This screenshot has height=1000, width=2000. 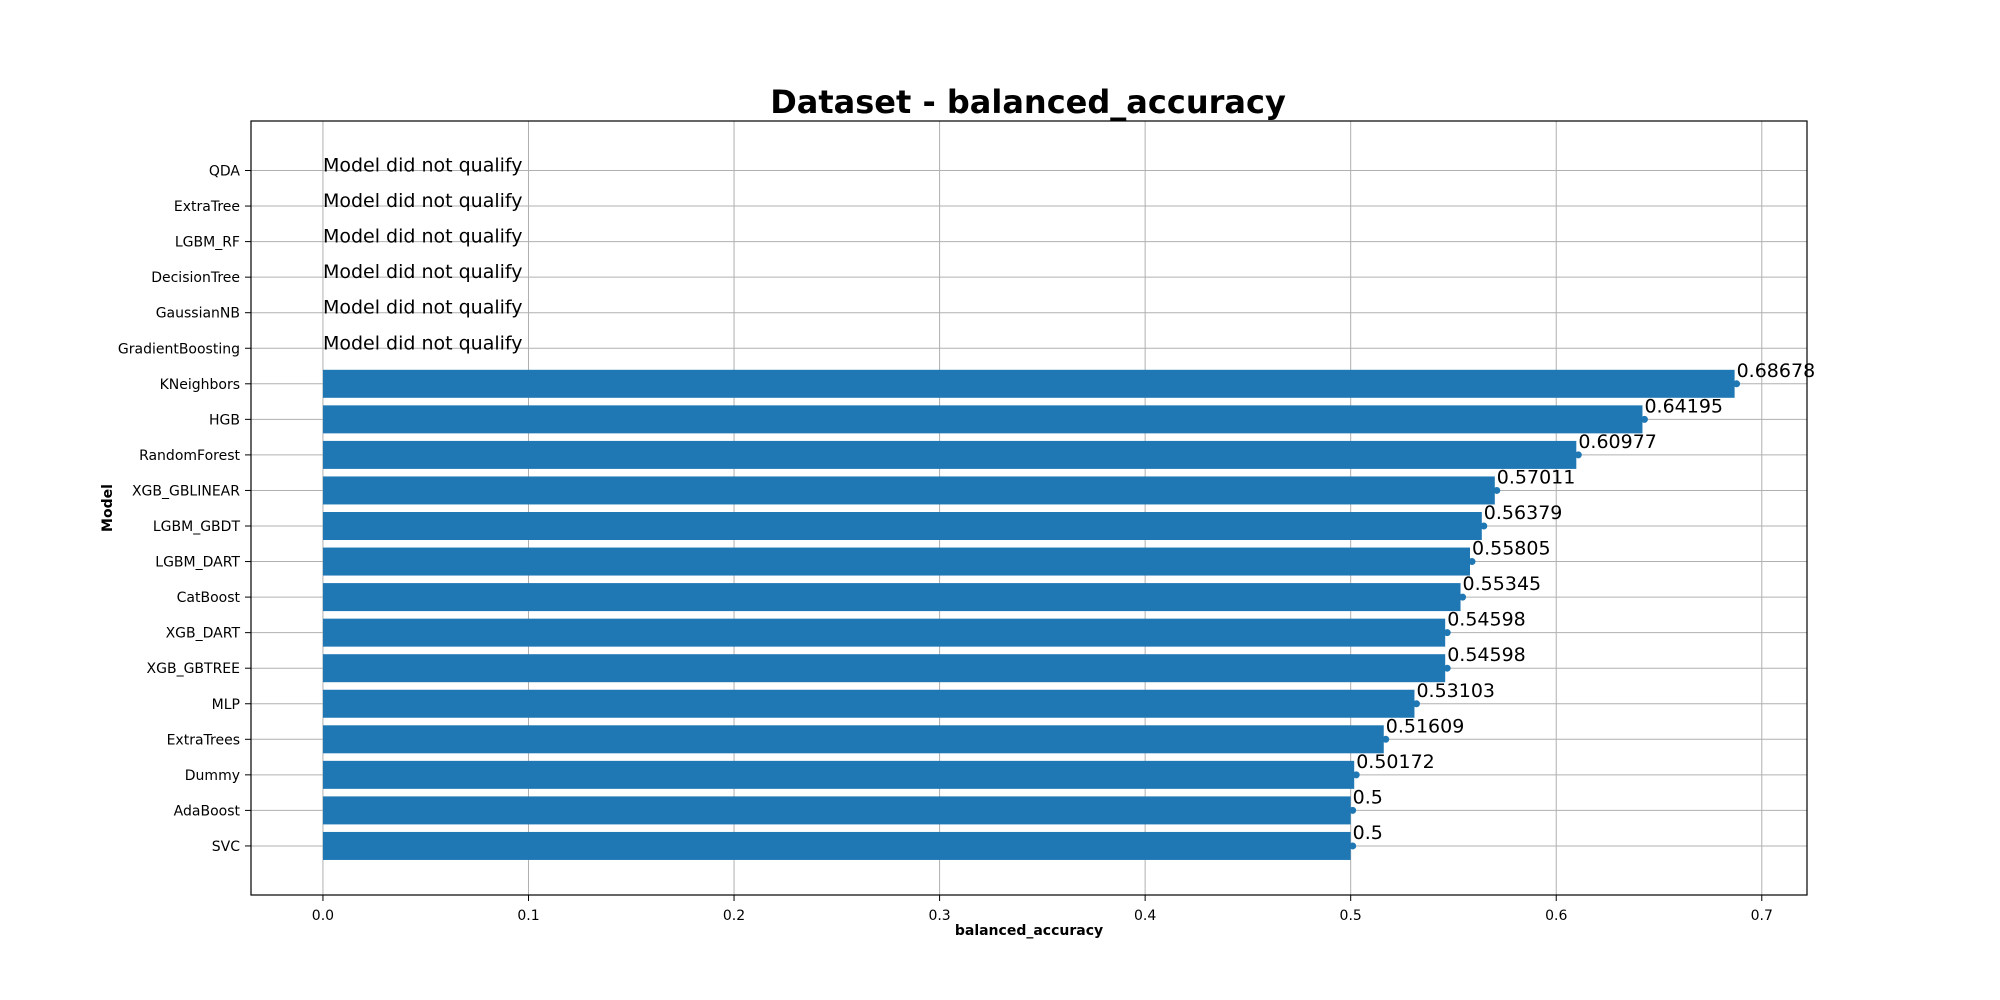 What do you see at coordinates (1502, 584) in the screenshot?
I see `value-label: 0.55345` at bounding box center [1502, 584].